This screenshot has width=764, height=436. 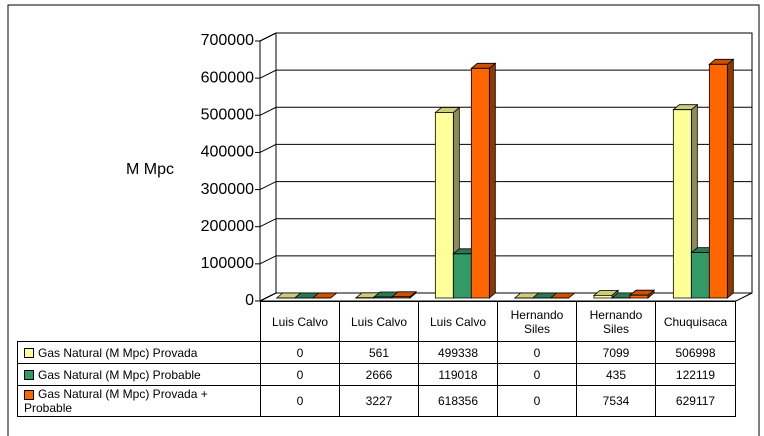 What do you see at coordinates (458, 352) in the screenshot?
I see `table-value: 499338` at bounding box center [458, 352].